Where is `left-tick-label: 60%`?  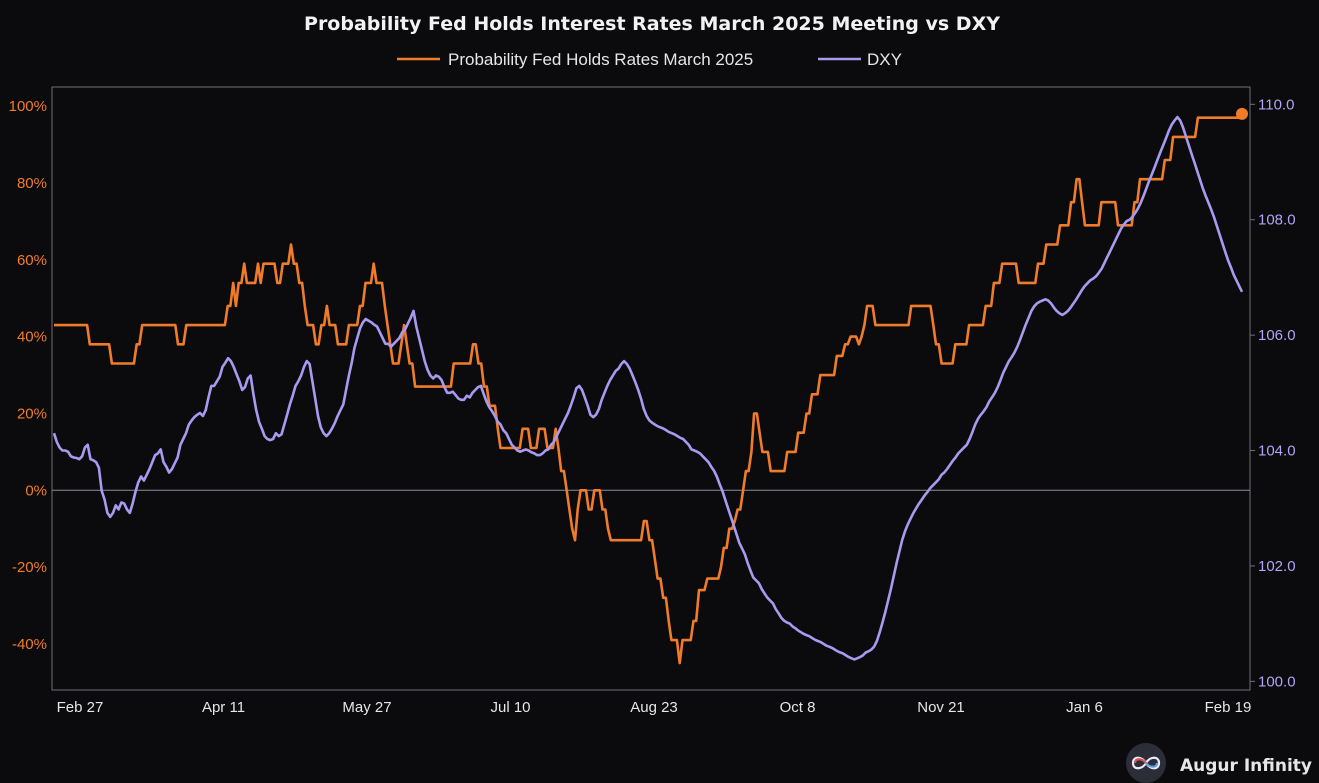 left-tick-label: 60% is located at coordinates (32, 260).